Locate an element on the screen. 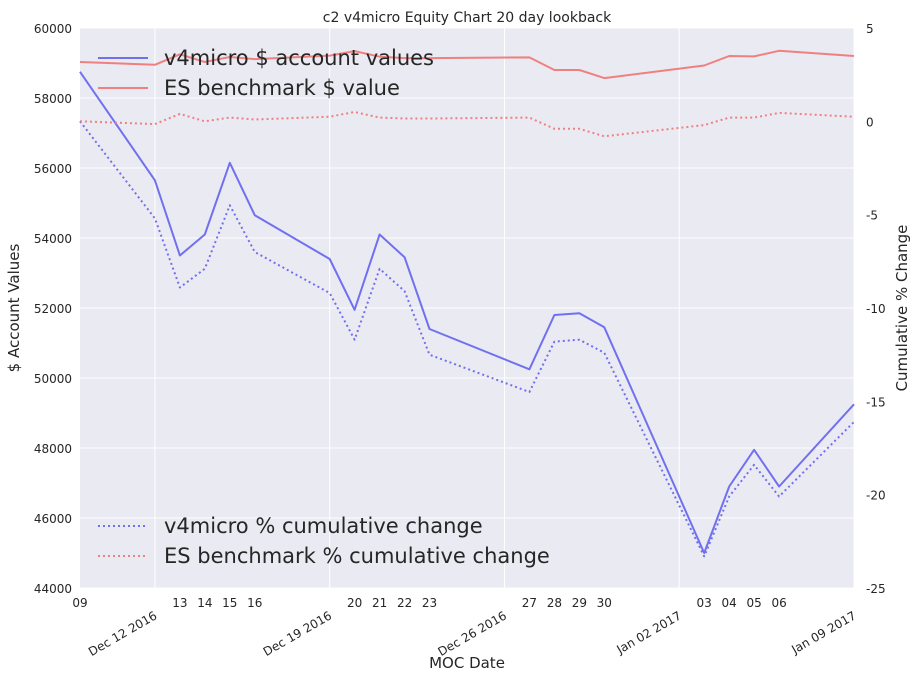 This screenshot has width=920, height=682. x-tick-label-minor: 05 is located at coordinates (753, 603).